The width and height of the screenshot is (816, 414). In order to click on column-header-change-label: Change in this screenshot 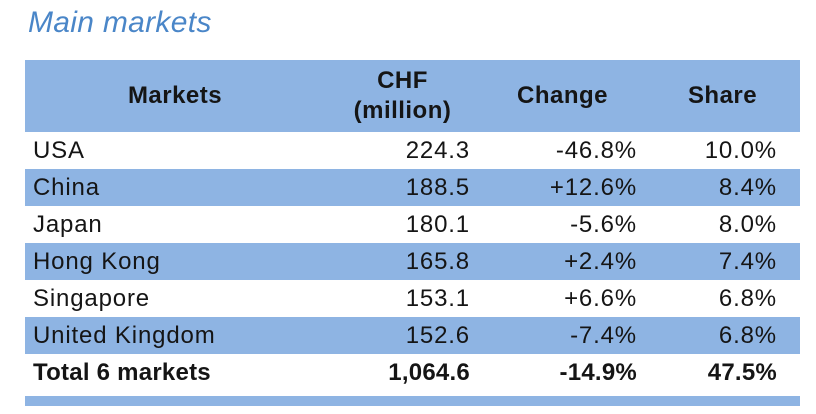, I will do `click(562, 95)`.